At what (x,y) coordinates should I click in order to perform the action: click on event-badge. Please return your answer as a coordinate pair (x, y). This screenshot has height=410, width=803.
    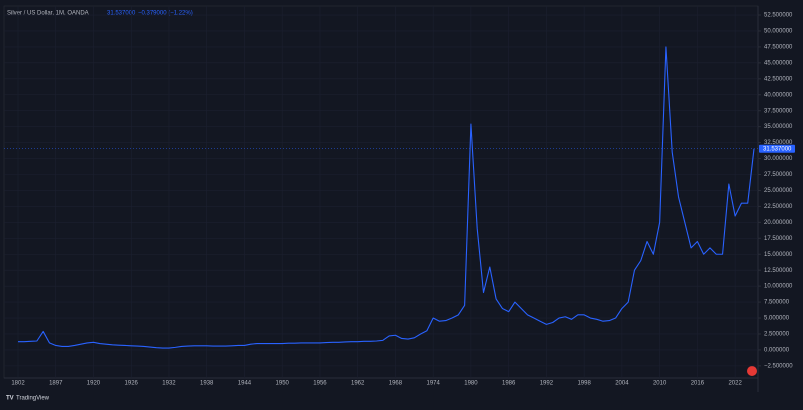
    Looking at the image, I should click on (752, 371).